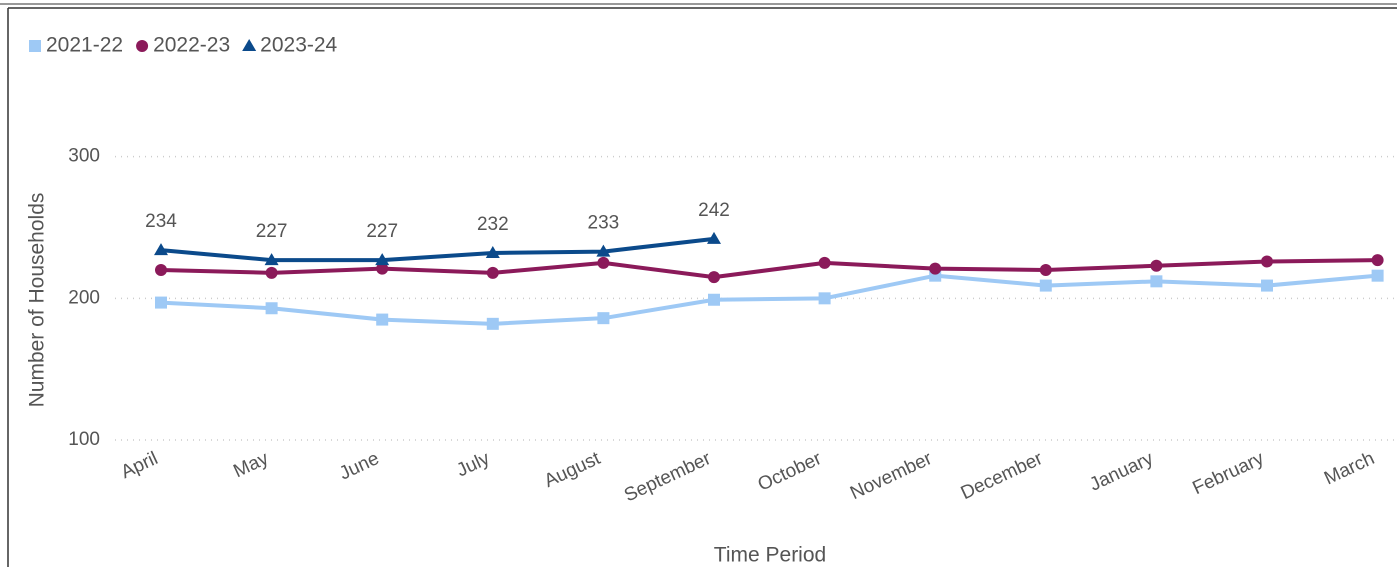 The image size is (1397, 567). What do you see at coordinates (604, 223) in the screenshot?
I see `data-label: 233` at bounding box center [604, 223].